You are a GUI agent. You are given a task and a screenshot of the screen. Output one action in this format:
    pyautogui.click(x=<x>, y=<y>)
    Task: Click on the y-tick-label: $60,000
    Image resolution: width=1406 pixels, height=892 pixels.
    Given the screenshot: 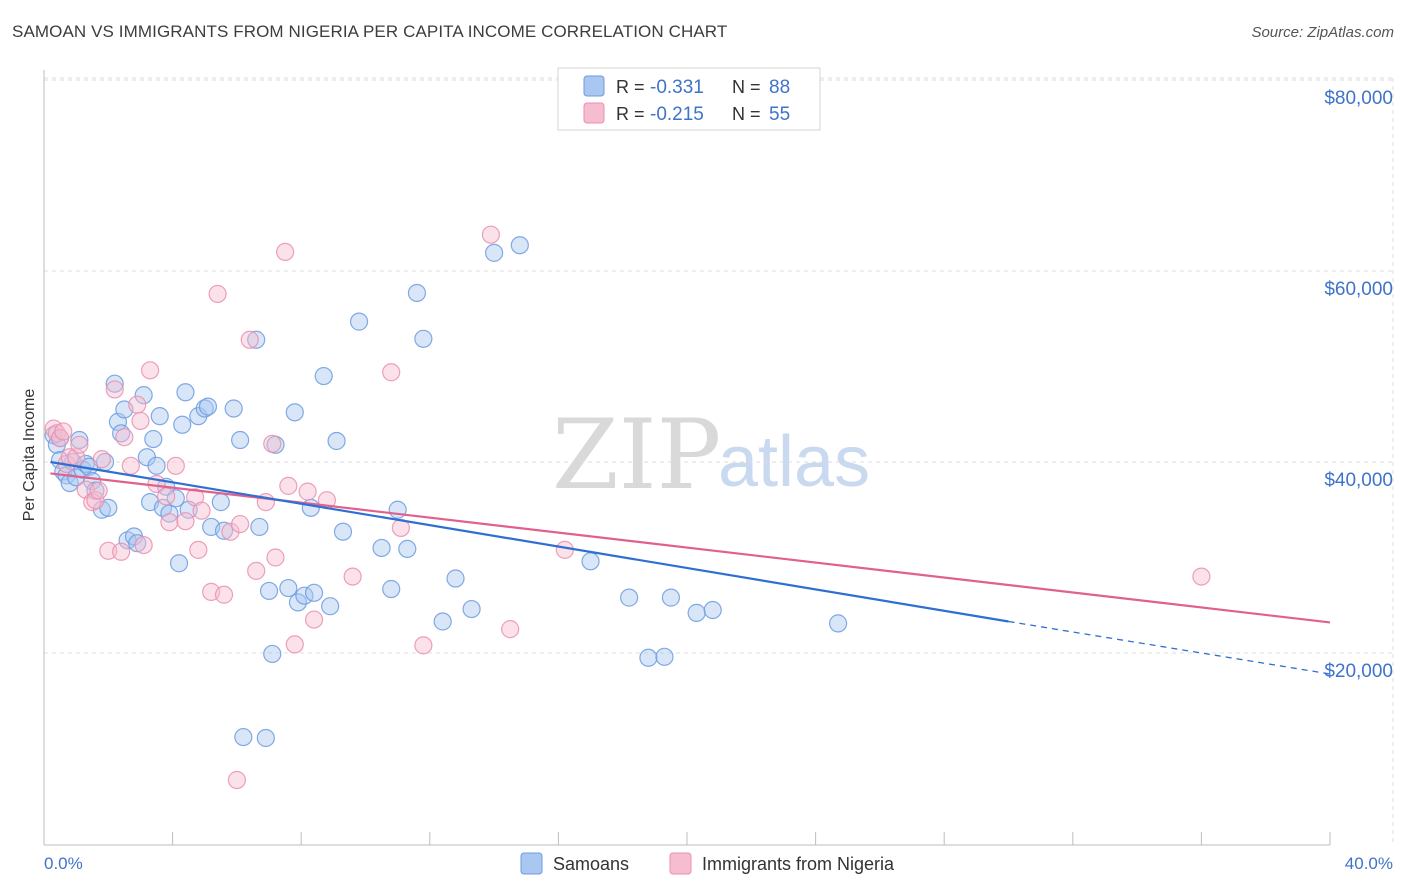 What is the action you would take?
    pyautogui.click(x=1358, y=289)
    